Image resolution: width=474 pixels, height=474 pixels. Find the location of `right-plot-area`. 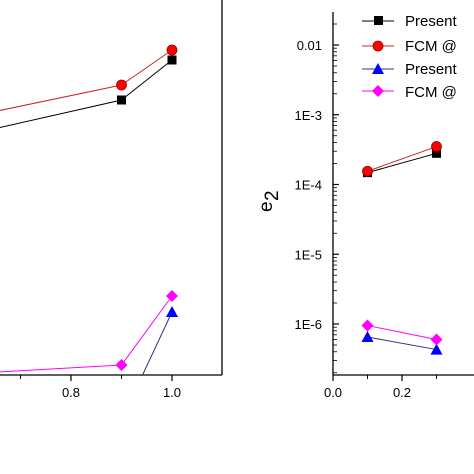

right-plot-area is located at coordinates (402, 248).